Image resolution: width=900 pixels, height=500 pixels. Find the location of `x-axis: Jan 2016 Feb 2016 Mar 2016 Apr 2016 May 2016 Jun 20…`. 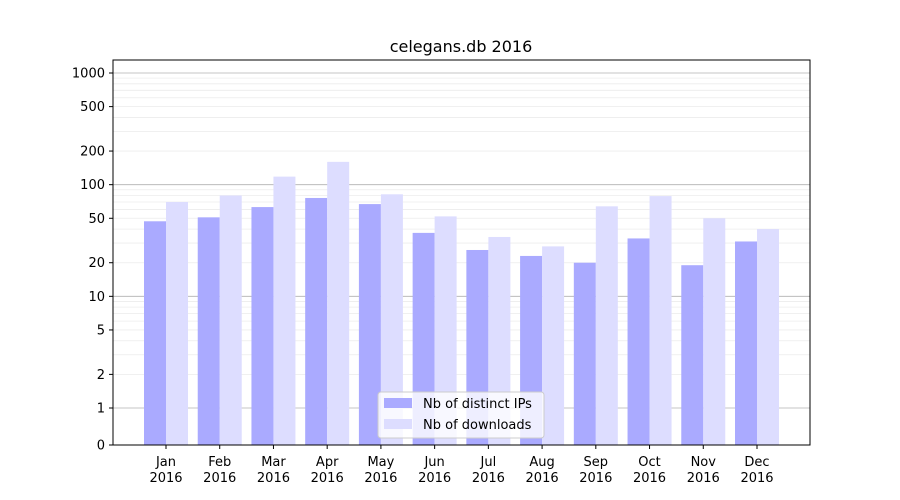

x-axis: Jan 2016 Feb 2016 Mar 2016 Apr 2016 May 2016 Jun 20… is located at coordinates (461, 465).